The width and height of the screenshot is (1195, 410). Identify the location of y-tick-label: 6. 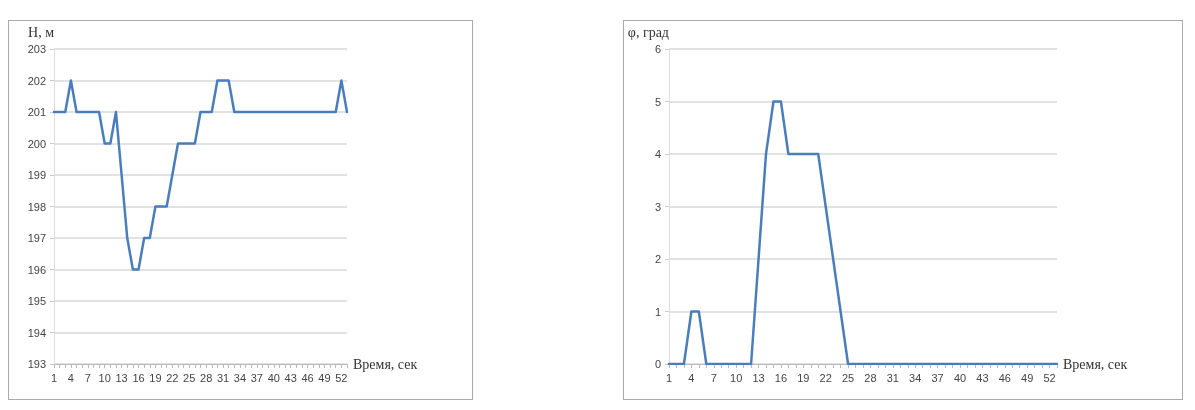
(657, 49).